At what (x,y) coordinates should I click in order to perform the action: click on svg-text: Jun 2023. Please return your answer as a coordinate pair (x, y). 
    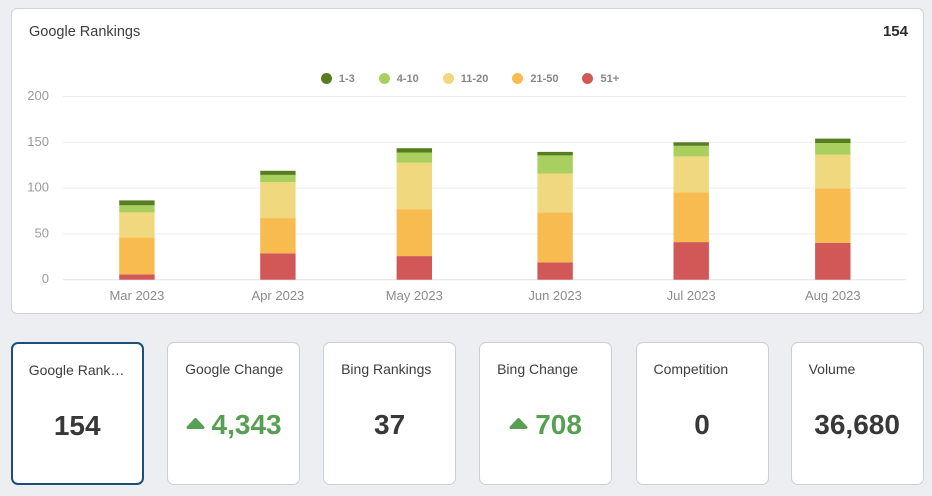
    Looking at the image, I should click on (555, 295).